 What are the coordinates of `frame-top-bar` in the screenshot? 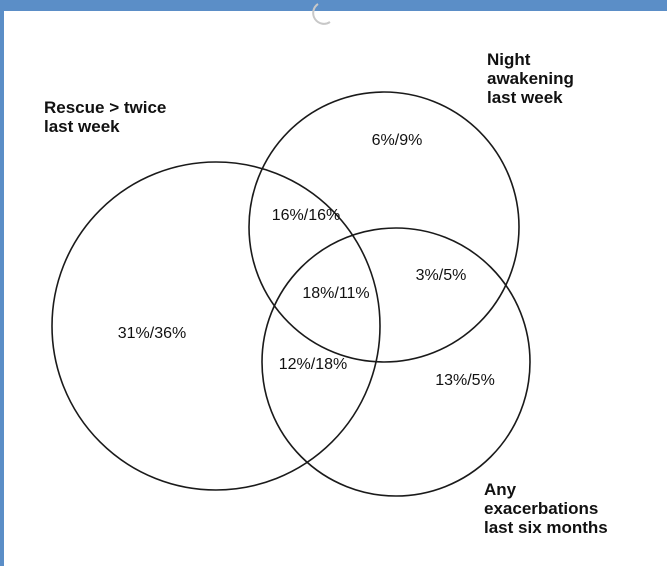 It's located at (333, 5).